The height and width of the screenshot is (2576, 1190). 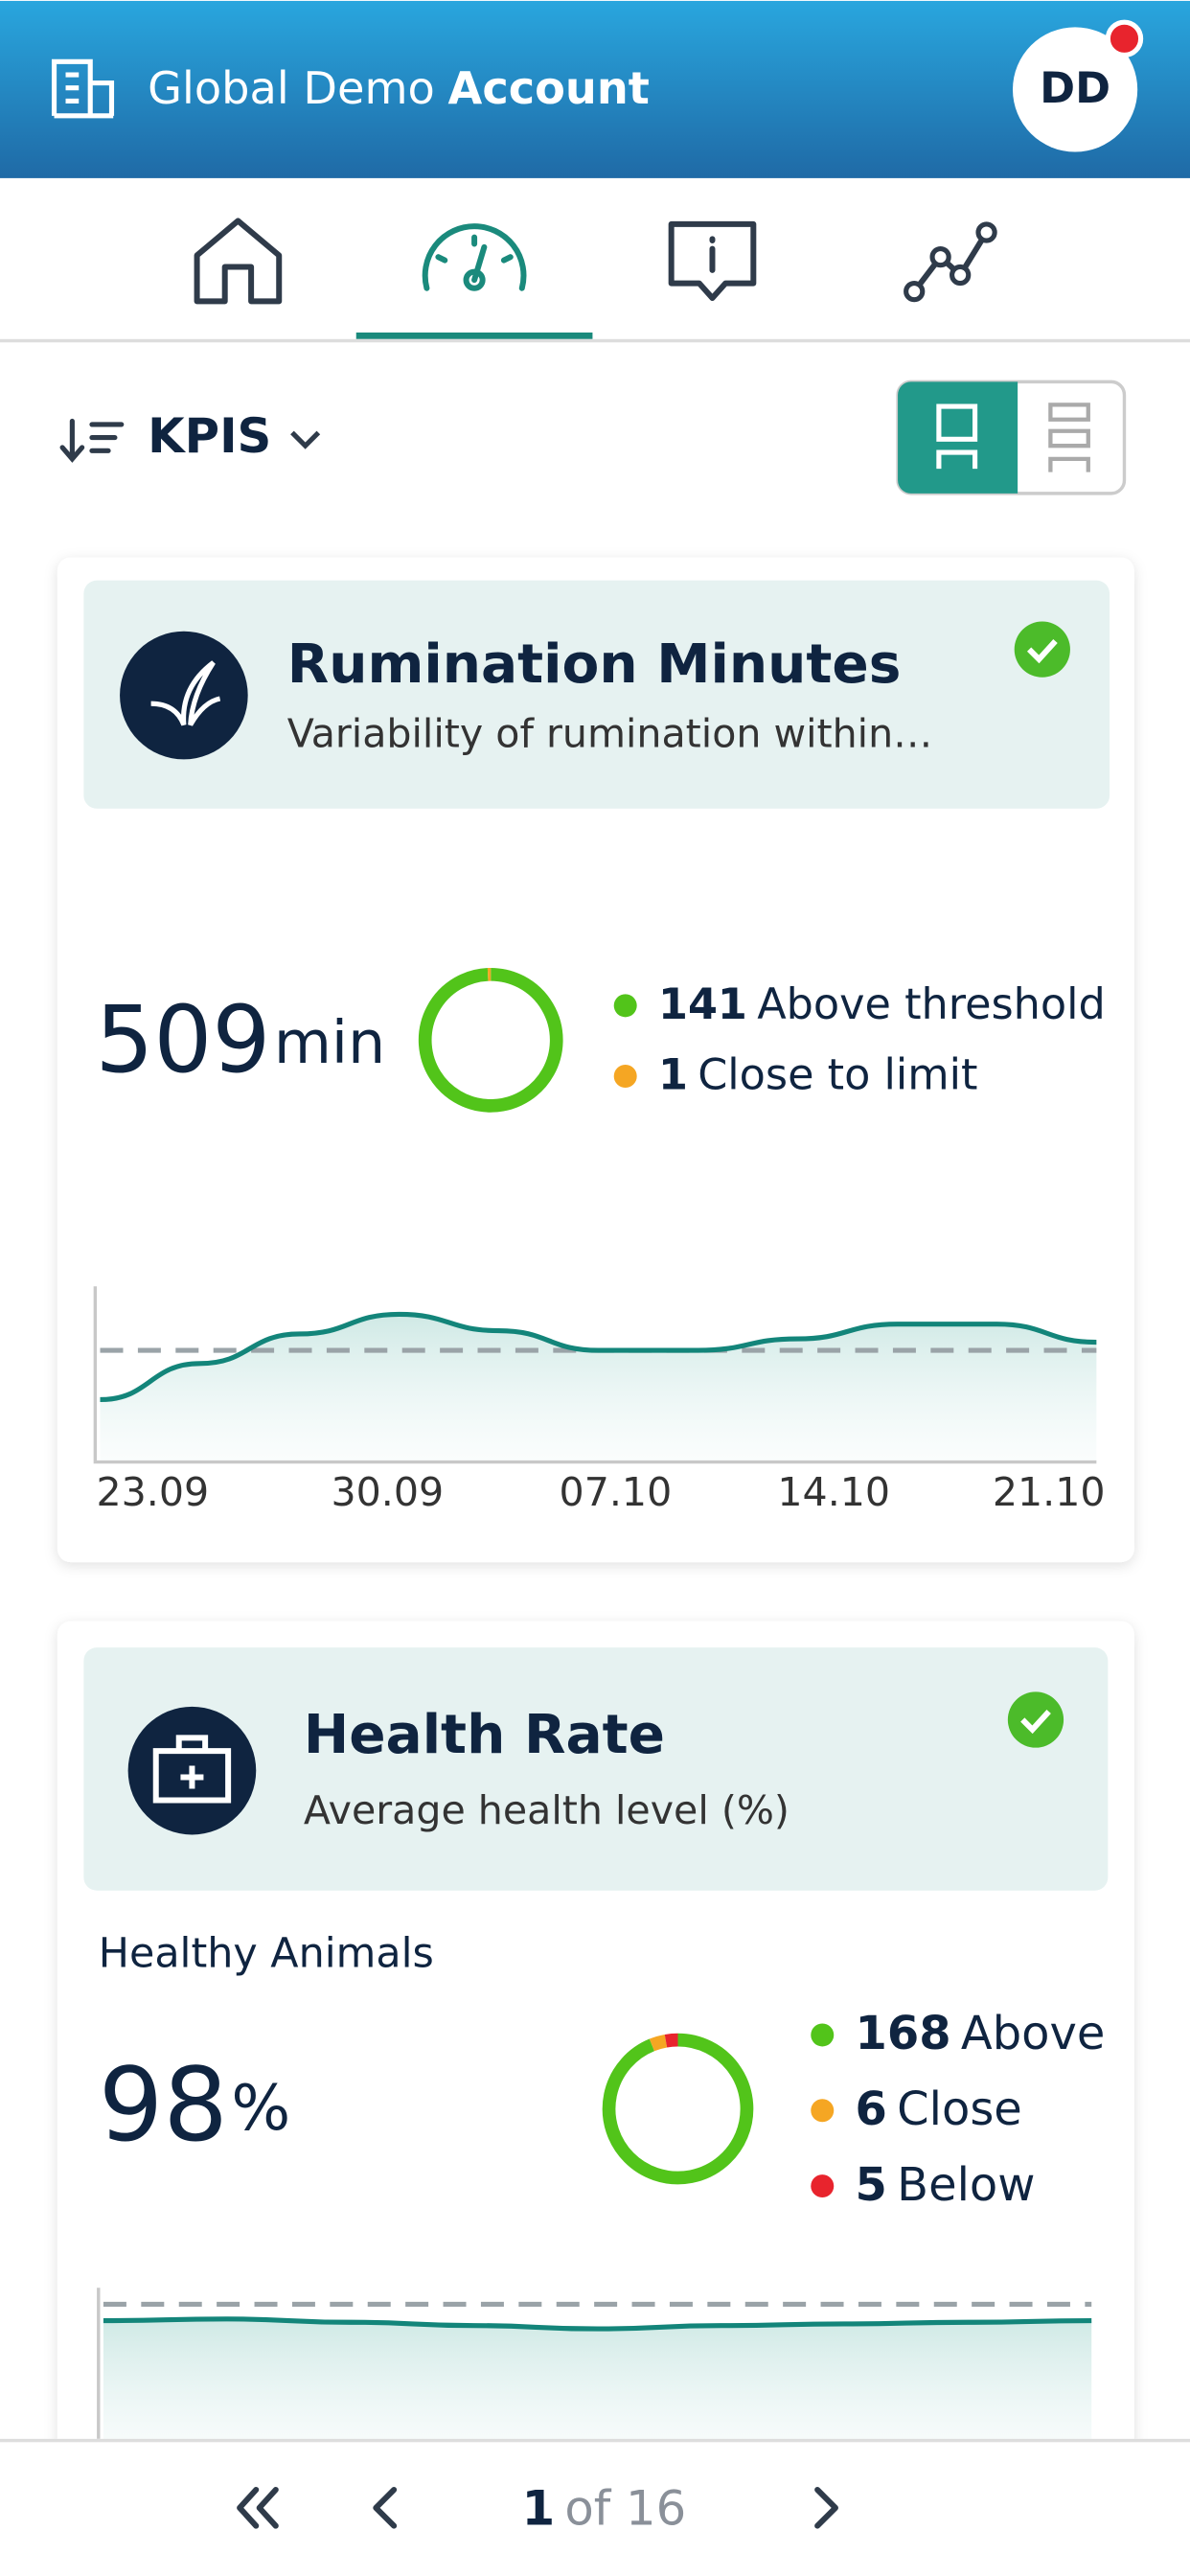 I want to click on analytics-tab, so click(x=951, y=262).